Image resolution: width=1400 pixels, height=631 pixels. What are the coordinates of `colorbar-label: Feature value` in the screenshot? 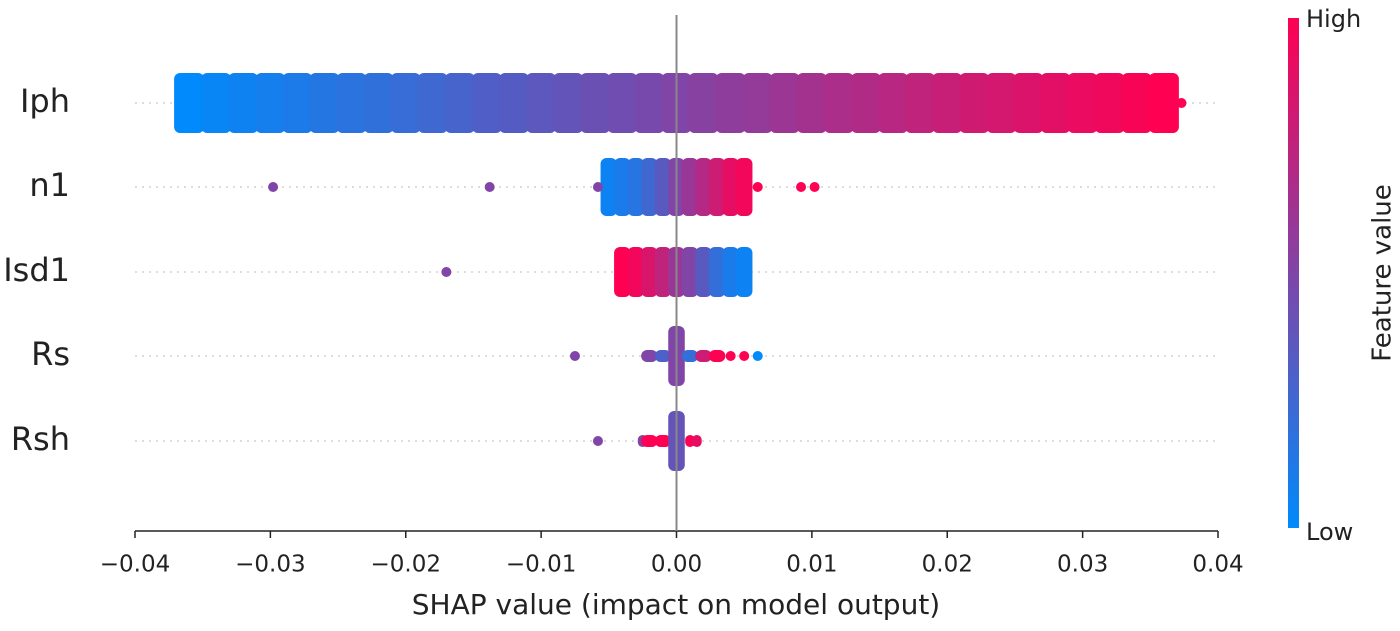 It's located at (1383, 273).